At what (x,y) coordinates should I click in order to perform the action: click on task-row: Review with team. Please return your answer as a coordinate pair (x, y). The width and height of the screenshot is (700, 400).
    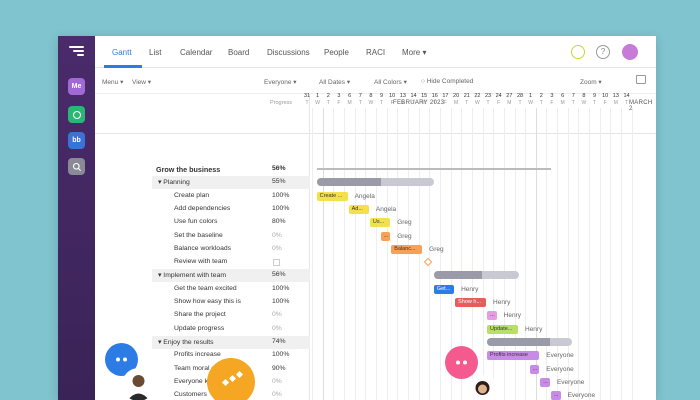
    Looking at the image, I should click on (226, 262).